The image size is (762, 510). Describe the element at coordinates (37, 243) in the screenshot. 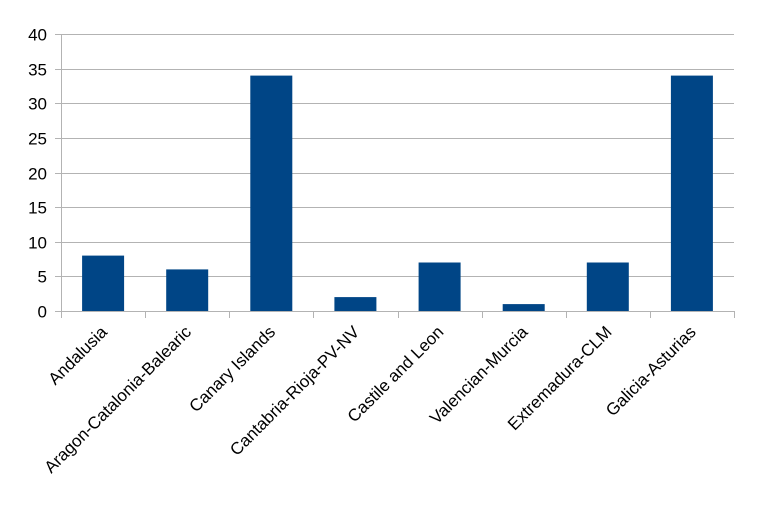

I see `y-tick-label: 10` at that location.